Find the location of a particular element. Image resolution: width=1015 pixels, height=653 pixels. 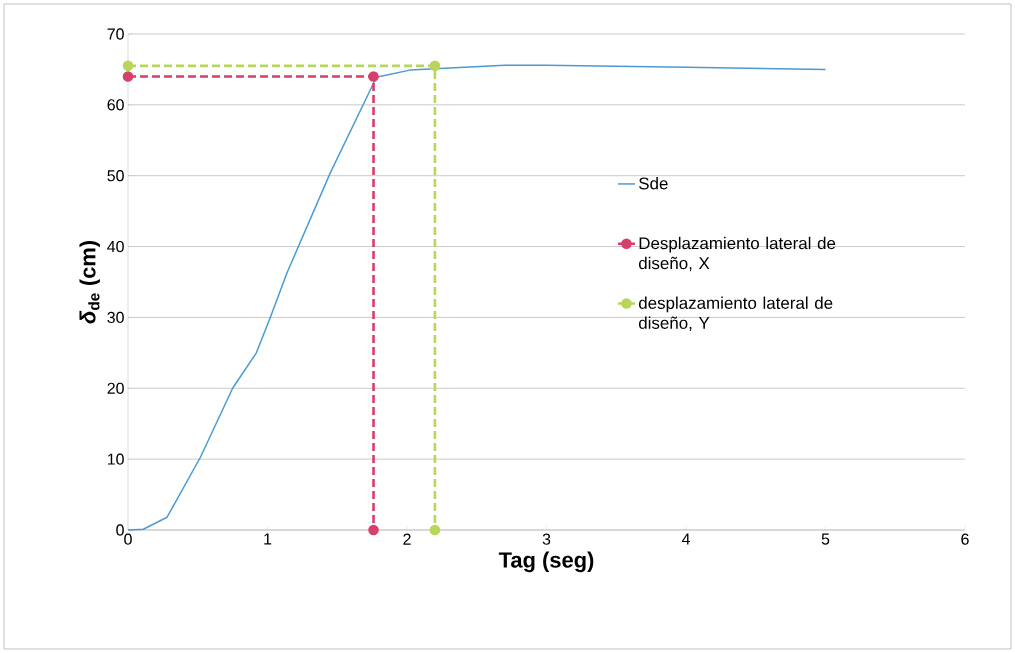

legend-label: Desplazamiento lateral de diseño, X is located at coordinates (737, 254).